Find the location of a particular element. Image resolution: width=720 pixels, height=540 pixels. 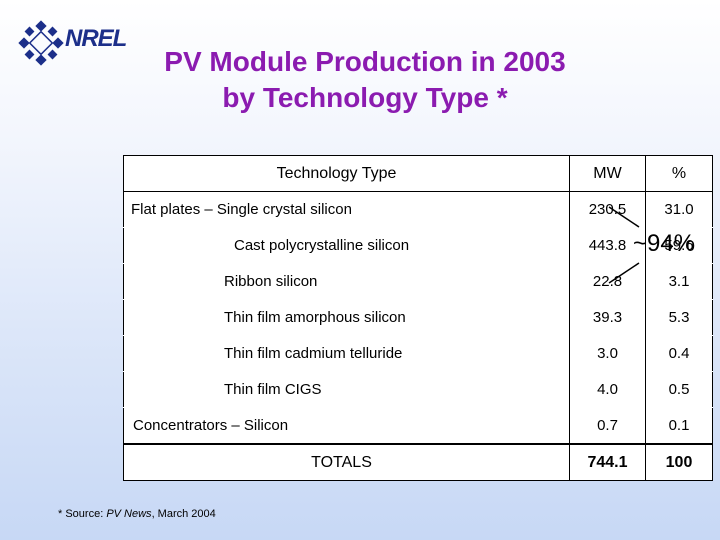

row-type: Concentrators – Silicon is located at coordinates (346, 425).